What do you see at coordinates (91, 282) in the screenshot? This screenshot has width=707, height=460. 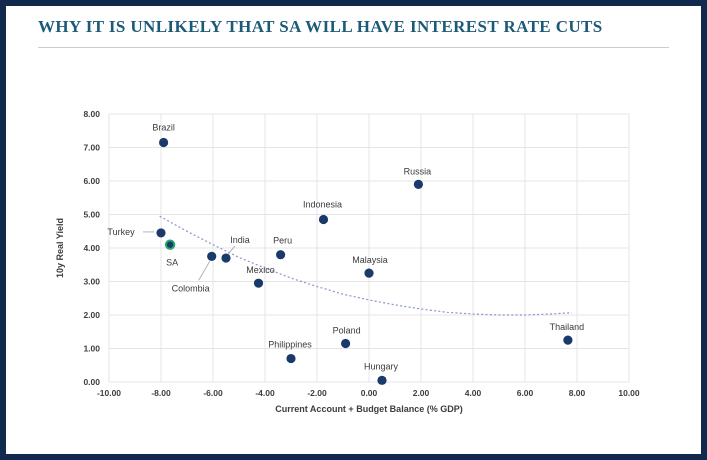 I see `y-tick-label: 3.00` at bounding box center [91, 282].